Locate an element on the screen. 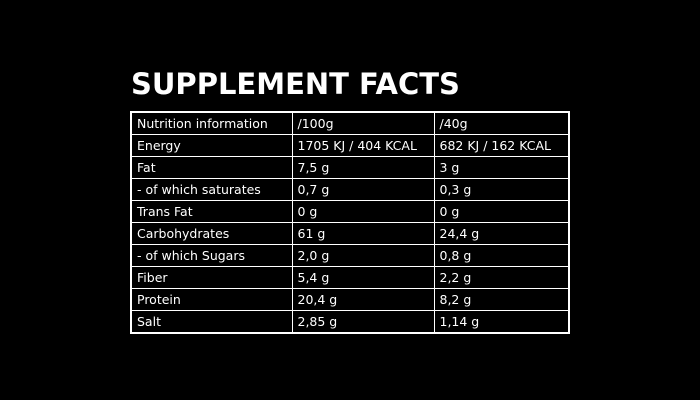  per-100g-value: 61 g is located at coordinates (363, 233).